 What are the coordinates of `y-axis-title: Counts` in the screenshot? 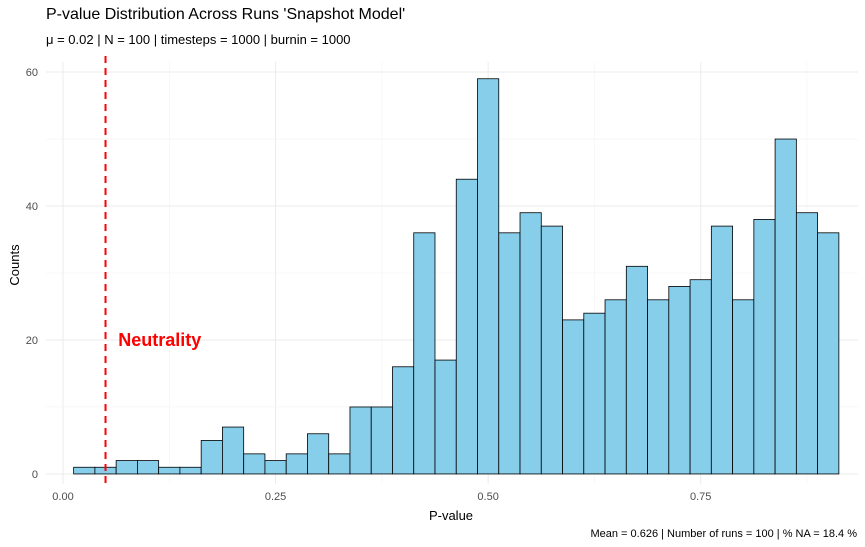 It's located at (14, 265).